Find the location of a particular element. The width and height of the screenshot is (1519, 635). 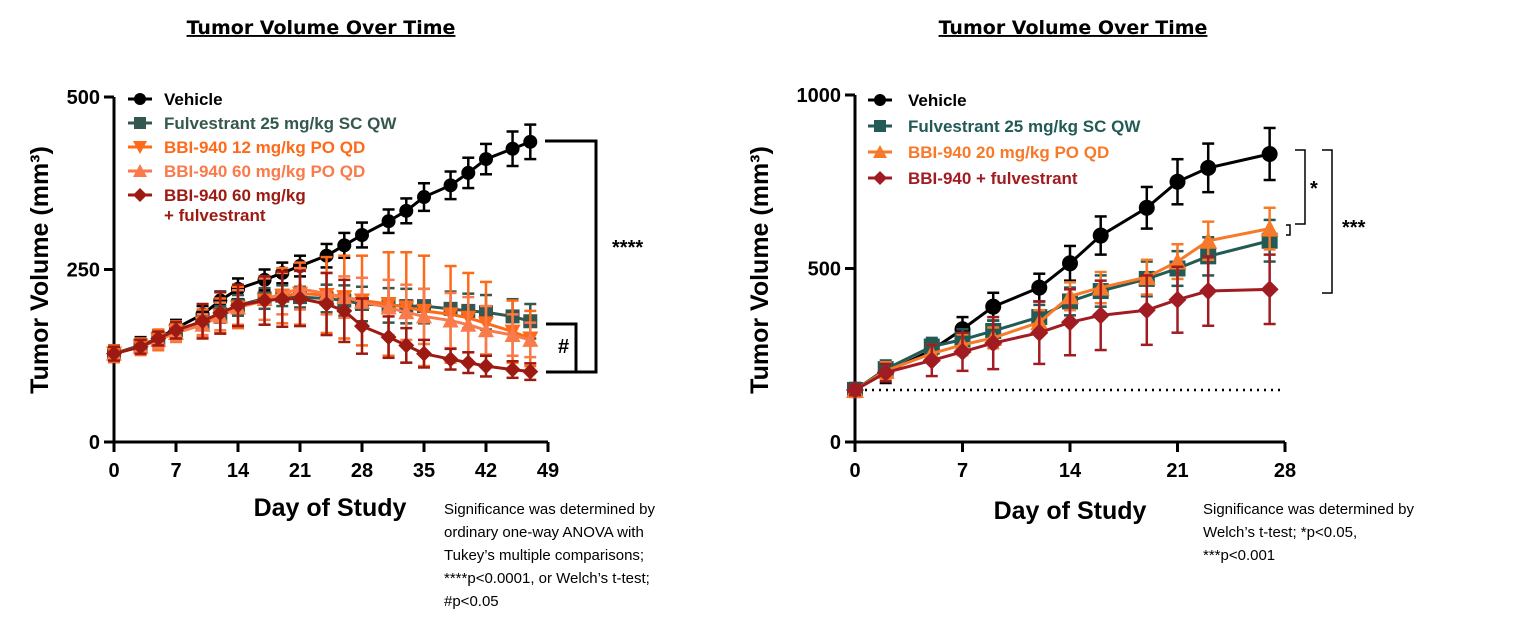

legend-label: BBI-940 12 mg/kg PO QD is located at coordinates (264, 147).